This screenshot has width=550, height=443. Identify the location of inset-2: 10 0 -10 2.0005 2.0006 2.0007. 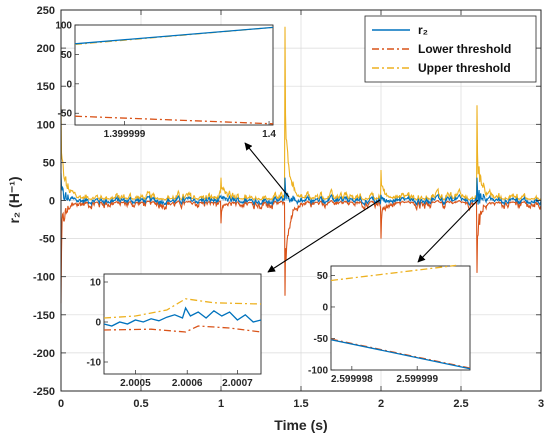
(174, 331).